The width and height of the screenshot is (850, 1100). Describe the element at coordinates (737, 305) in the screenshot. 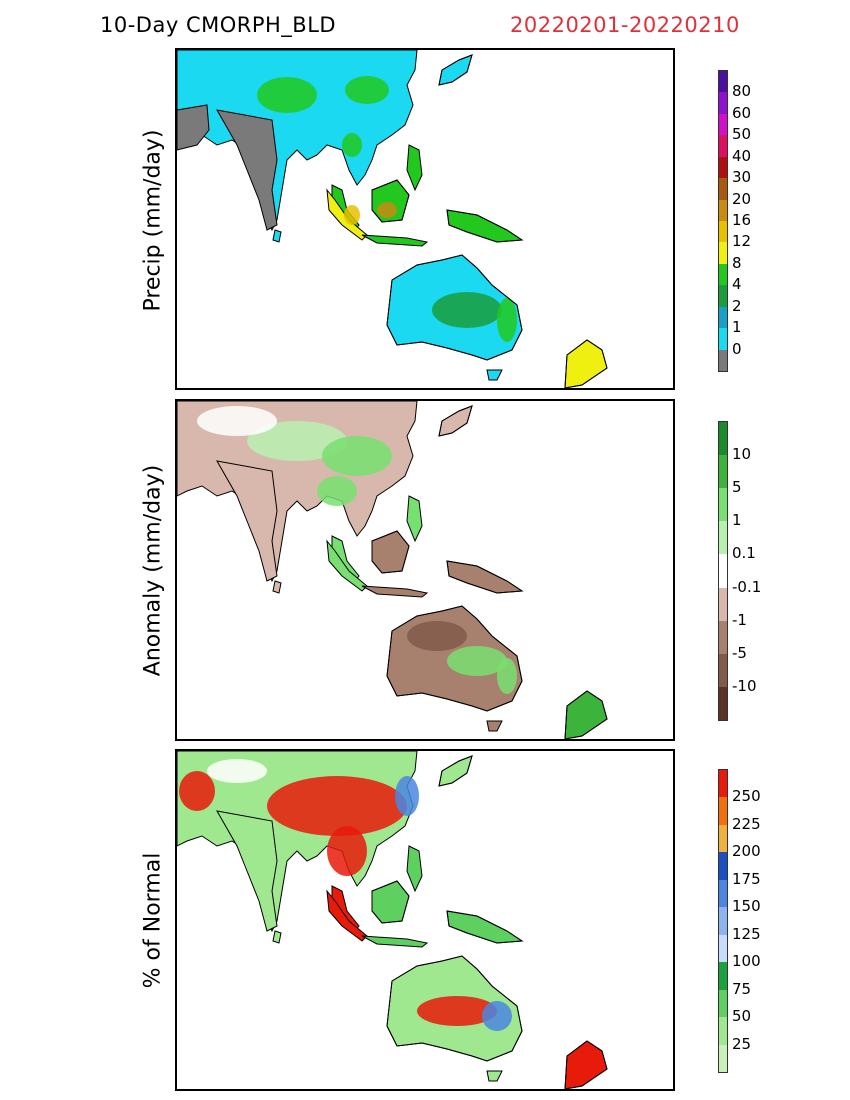

I see `colorbar-label: 2` at that location.